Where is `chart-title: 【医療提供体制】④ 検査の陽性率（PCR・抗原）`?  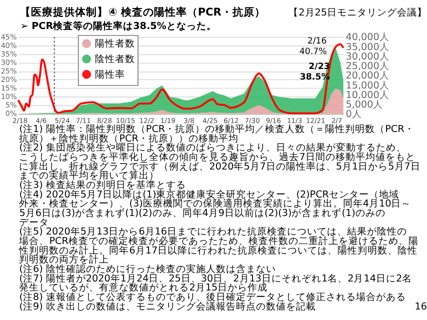
chart-title: 【医療提供体制】④ 検査の陽性率（PCR・抗原） is located at coordinates (143, 12).